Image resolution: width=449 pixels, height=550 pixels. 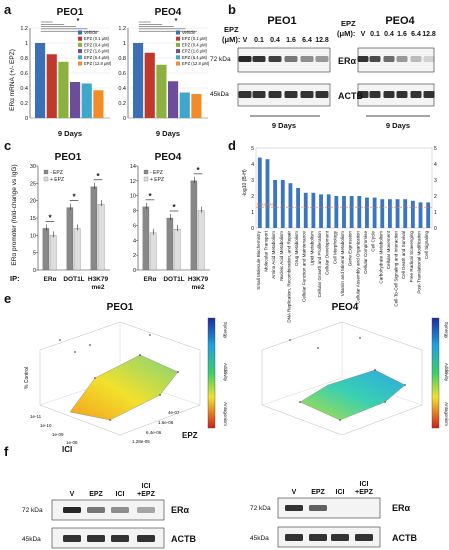 I want to click on panel-c-bar, so click(x=194, y=225).